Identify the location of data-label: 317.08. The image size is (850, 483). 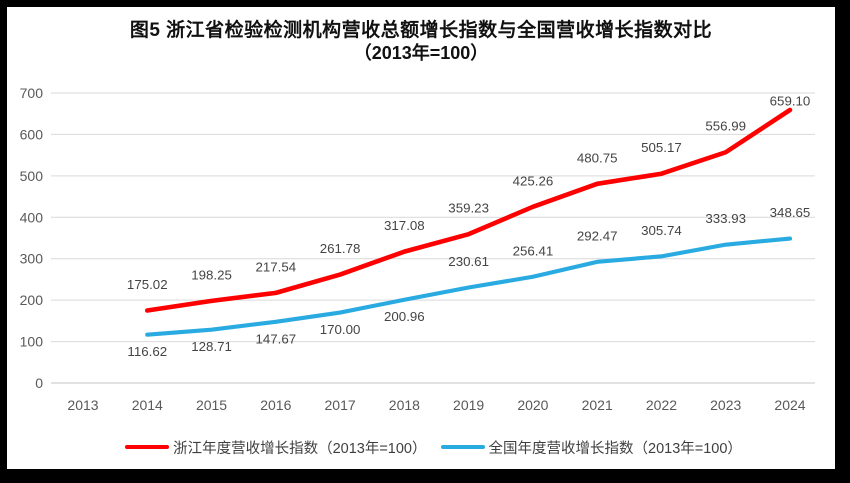
(404, 225).